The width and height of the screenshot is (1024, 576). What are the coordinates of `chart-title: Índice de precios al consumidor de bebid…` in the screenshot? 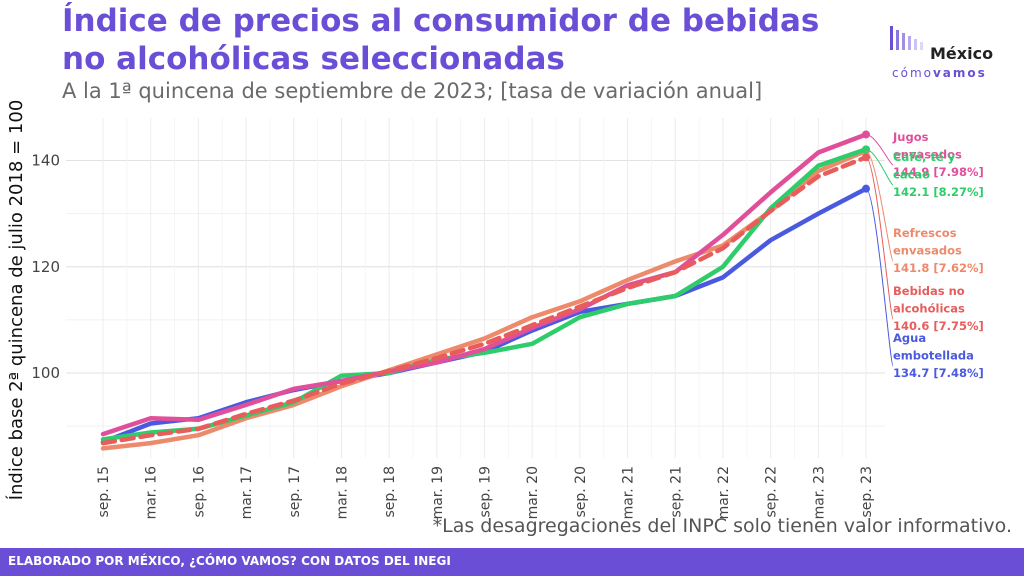 It's located at (441, 40).